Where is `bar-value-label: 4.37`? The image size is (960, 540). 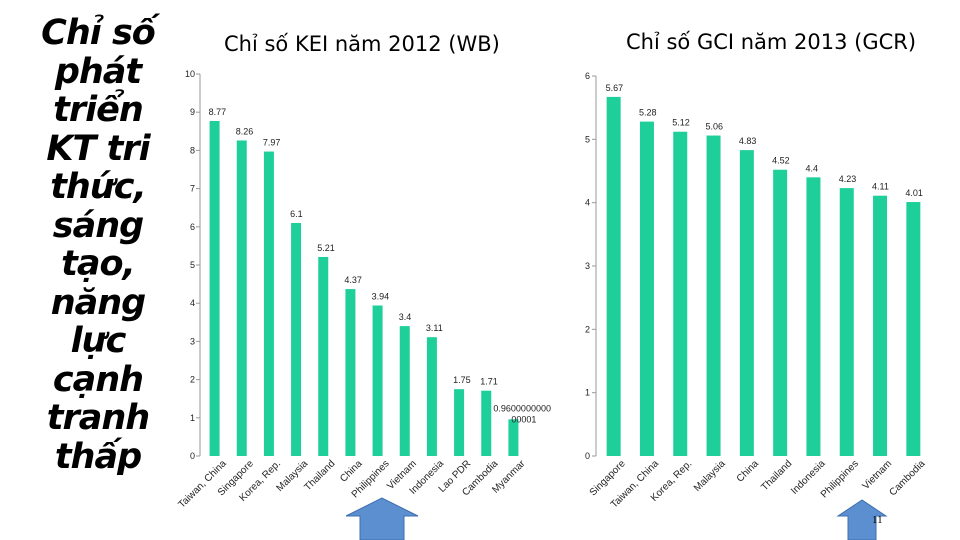 bar-value-label: 4.37 is located at coordinates (353, 280).